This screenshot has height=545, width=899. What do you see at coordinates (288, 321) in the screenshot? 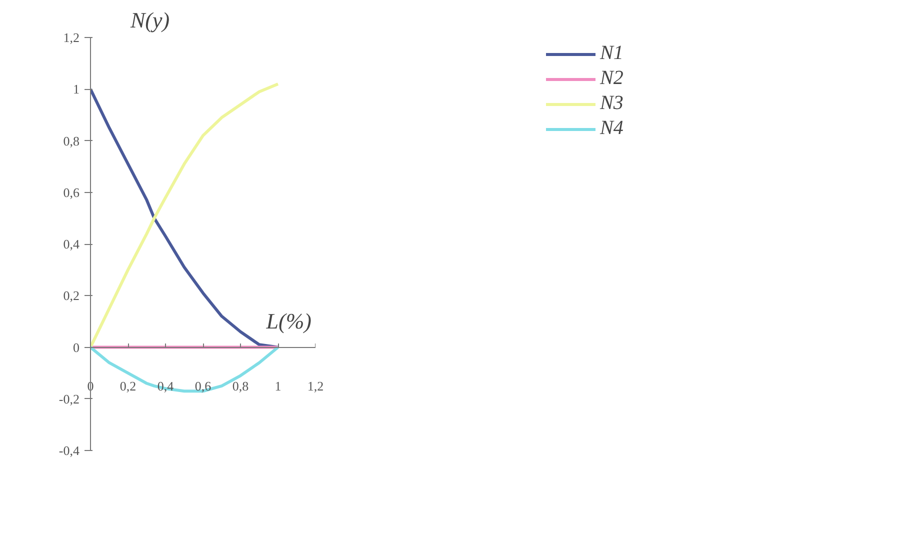
I see `x-axis-title: L(%)` at bounding box center [288, 321].